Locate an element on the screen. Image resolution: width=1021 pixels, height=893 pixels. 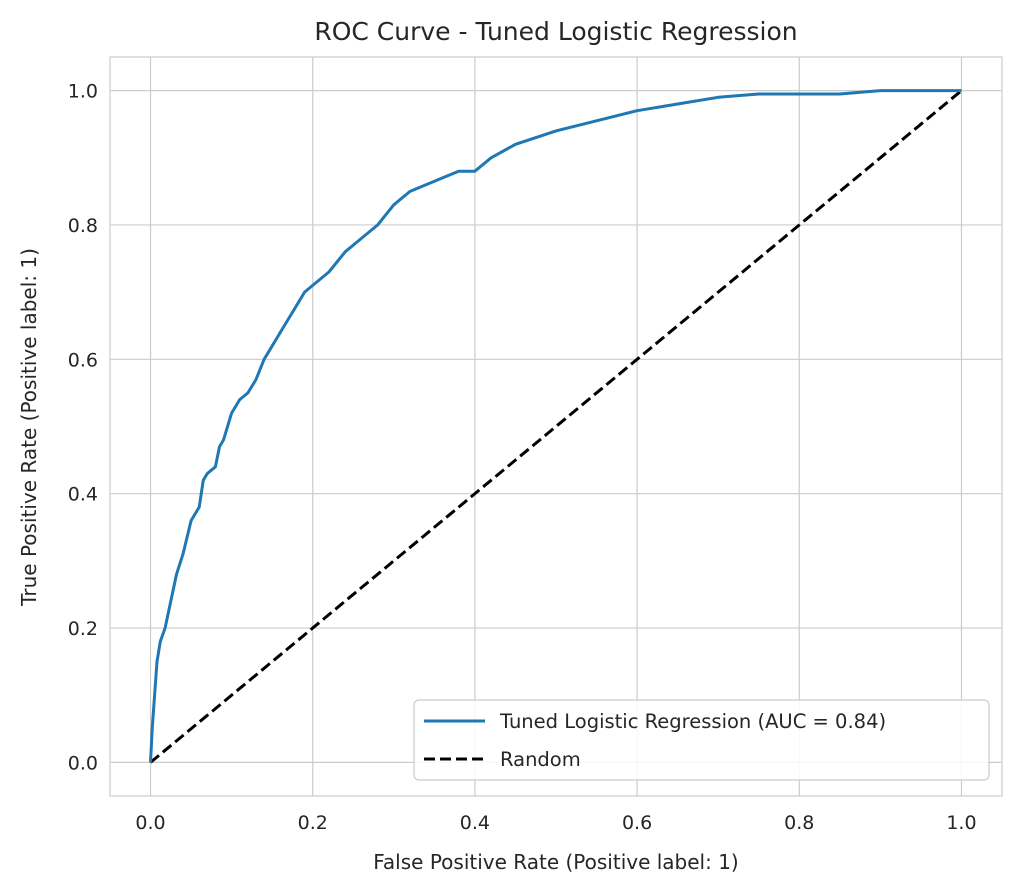
legend-label-roc: Tuned Logistic Regression (AUC = 0.84) is located at coordinates (692, 721).